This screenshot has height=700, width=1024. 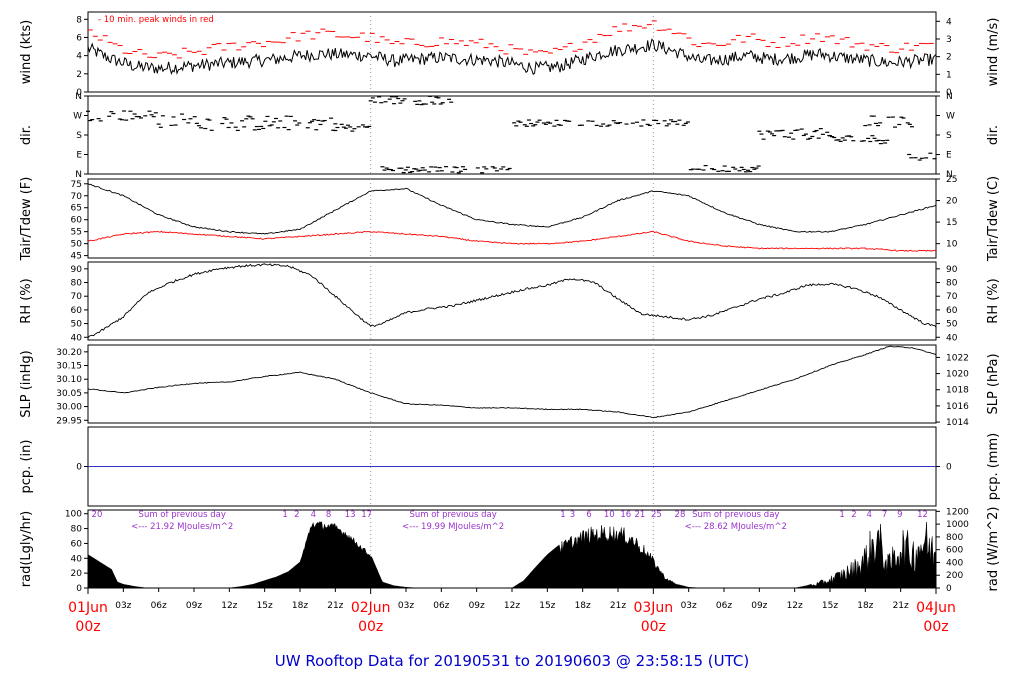 I want to click on y-tick-label-left: S, so click(x=79, y=136).